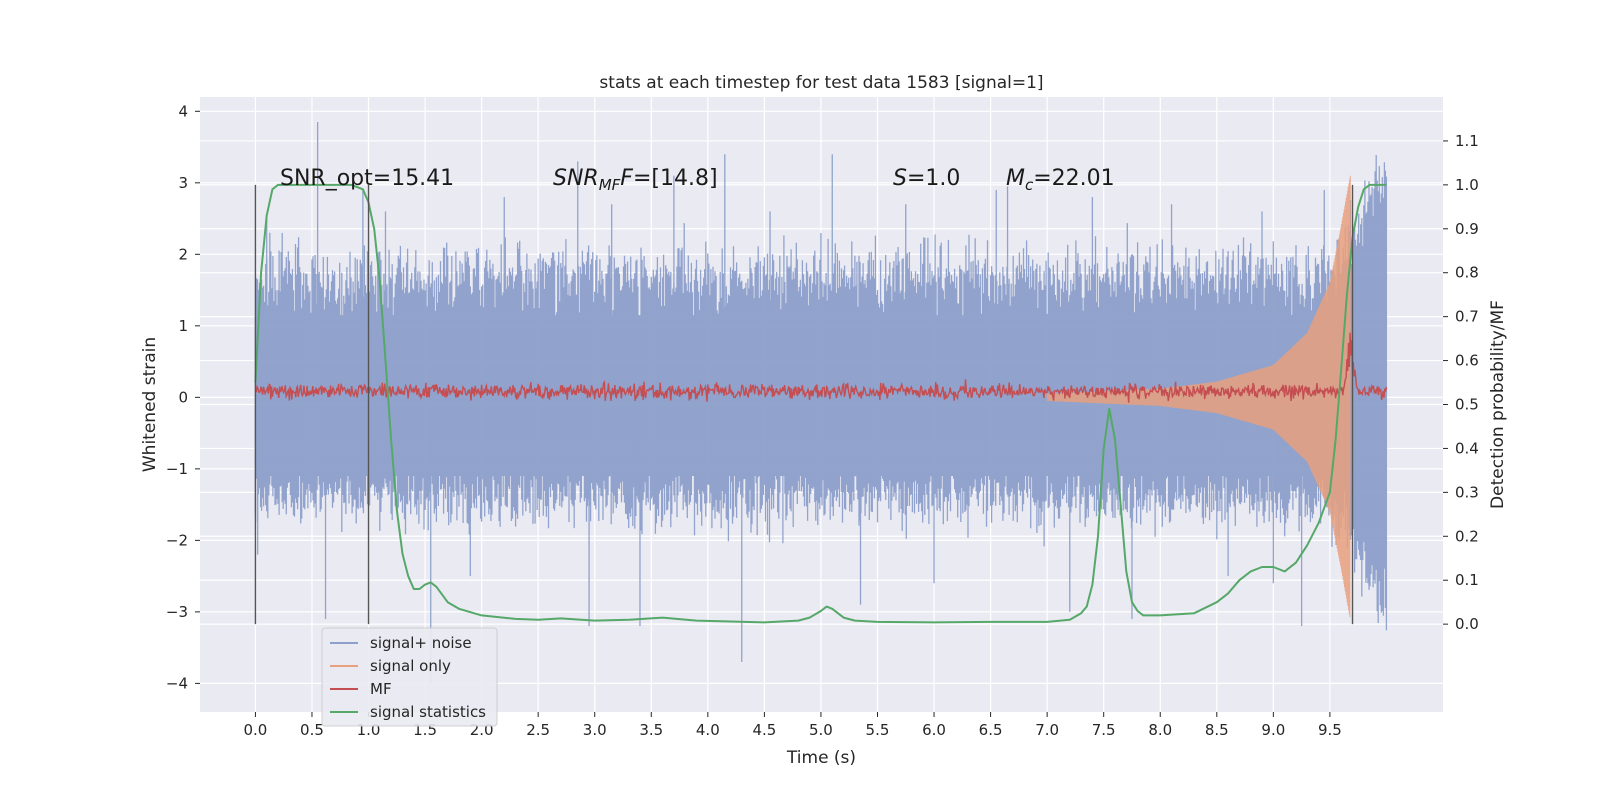 This screenshot has height=800, width=1600. What do you see at coordinates (428, 712) in the screenshot?
I see `legend-label: signal statistics` at bounding box center [428, 712].